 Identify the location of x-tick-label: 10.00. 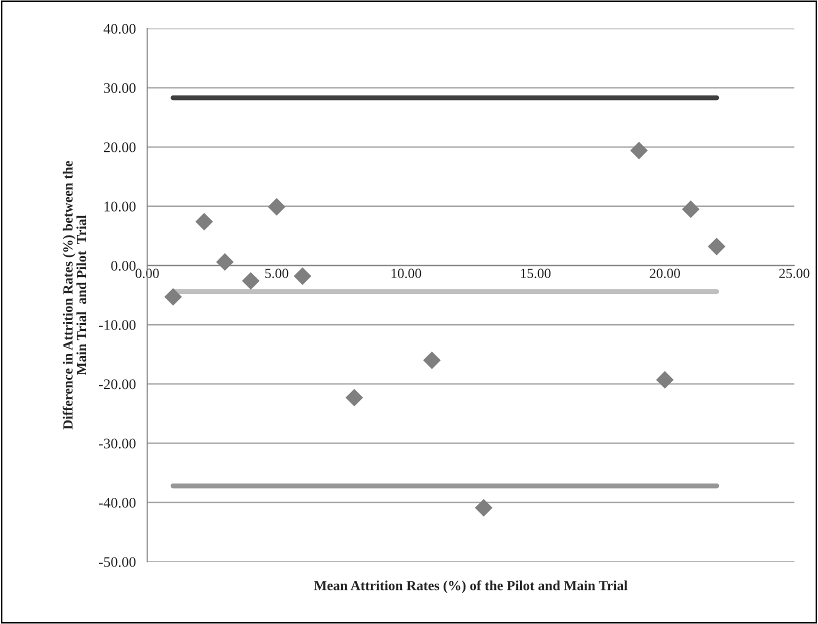
(407, 273).